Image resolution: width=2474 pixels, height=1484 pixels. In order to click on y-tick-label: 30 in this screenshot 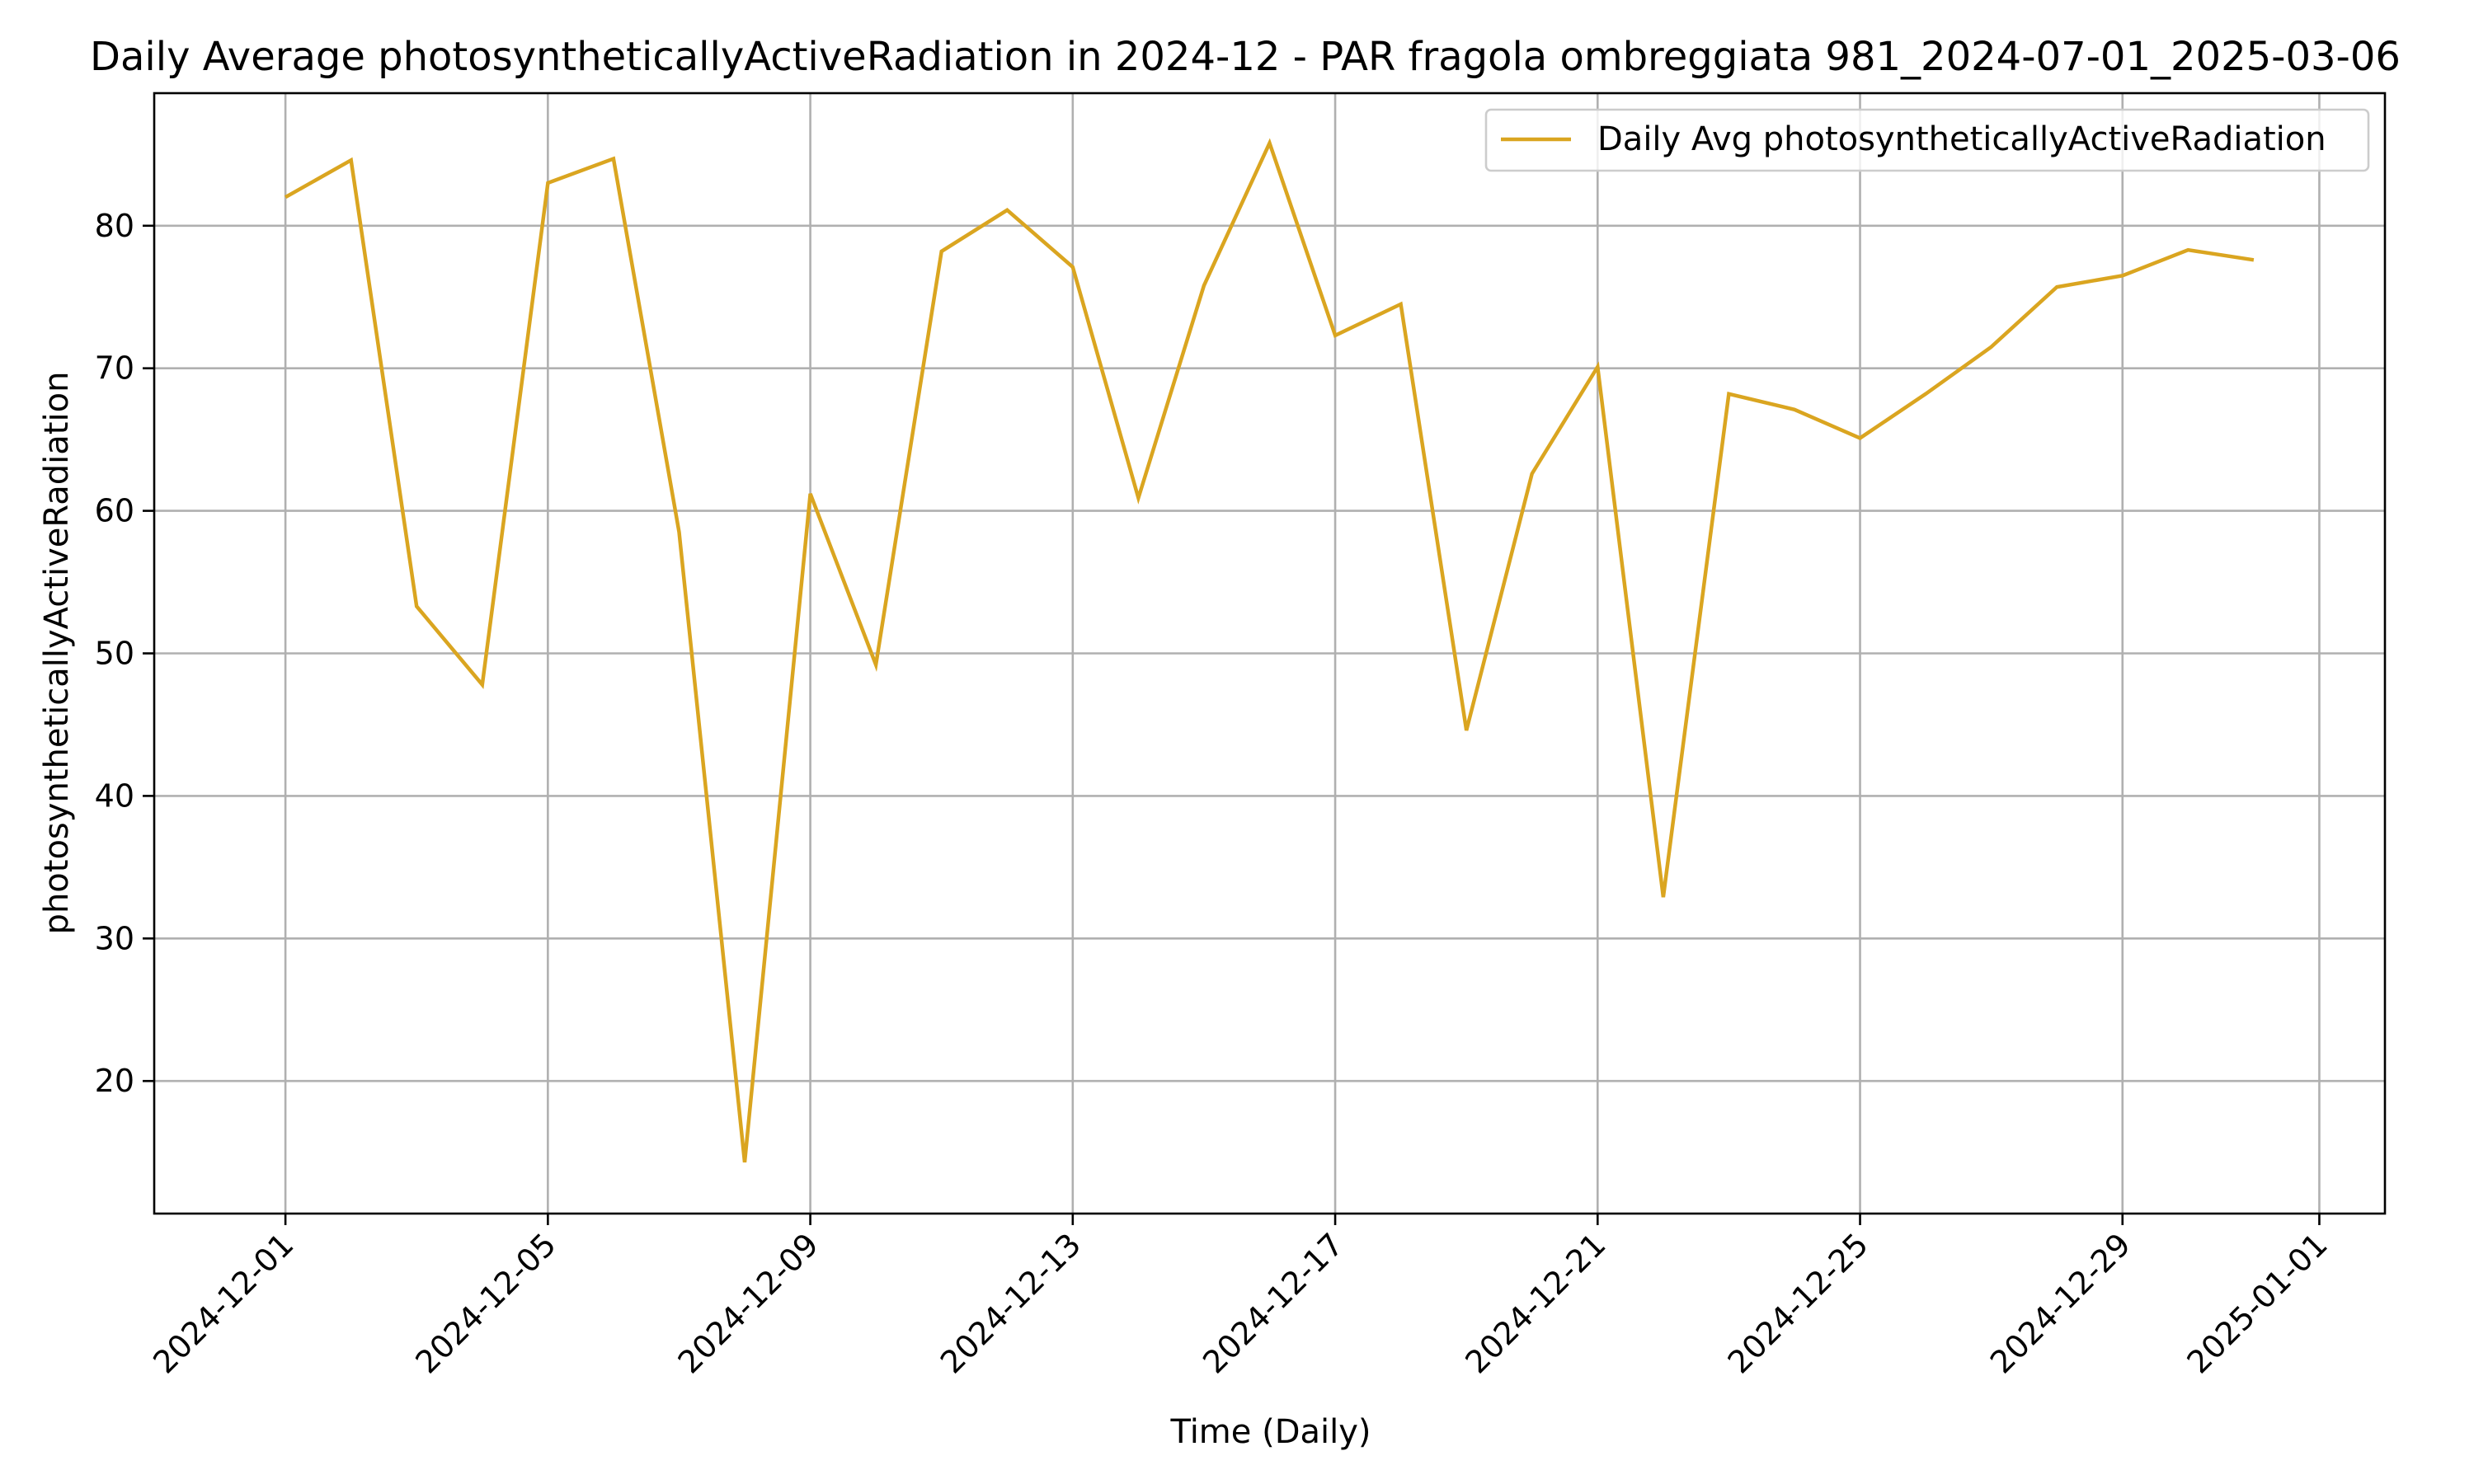, I will do `click(114, 938)`.